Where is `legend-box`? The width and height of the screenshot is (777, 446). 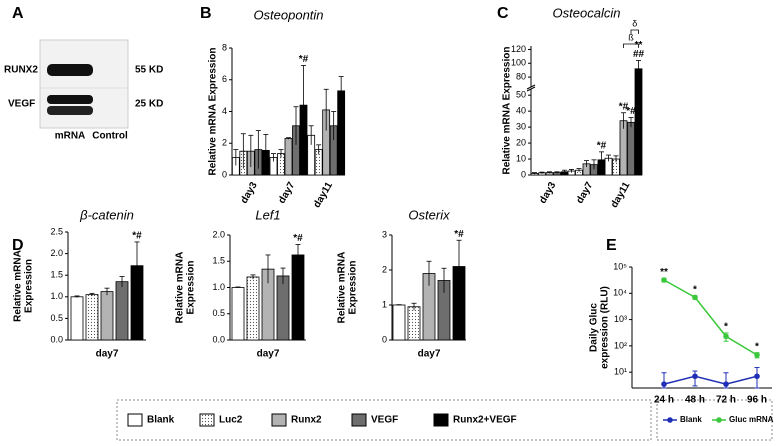
legend-box is located at coordinates (384, 420).